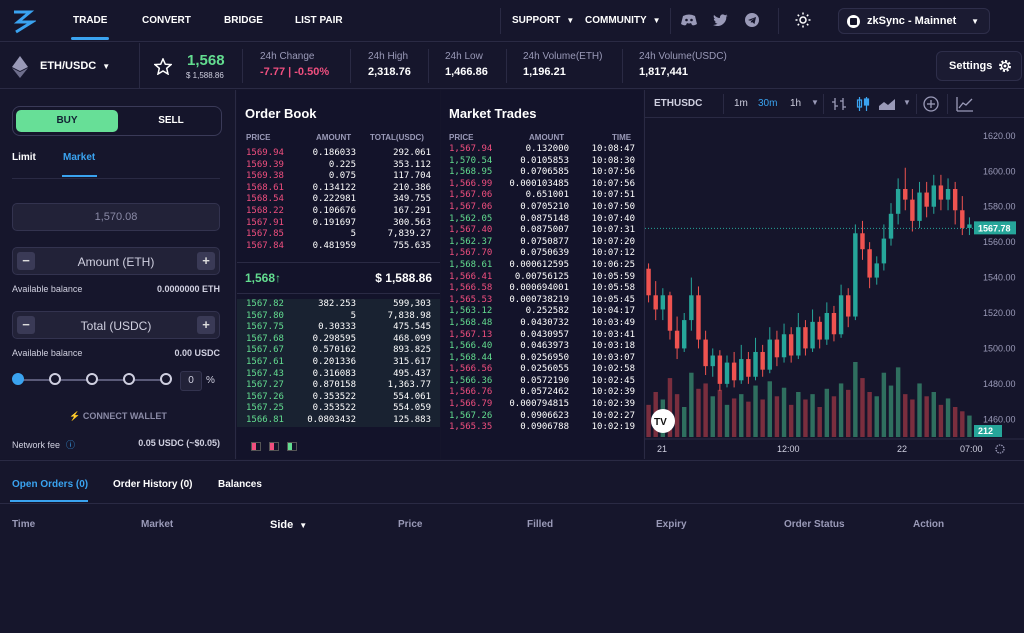 This screenshot has height=633, width=1024. Describe the element at coordinates (965, 104) in the screenshot. I see `indicators-icon` at that location.